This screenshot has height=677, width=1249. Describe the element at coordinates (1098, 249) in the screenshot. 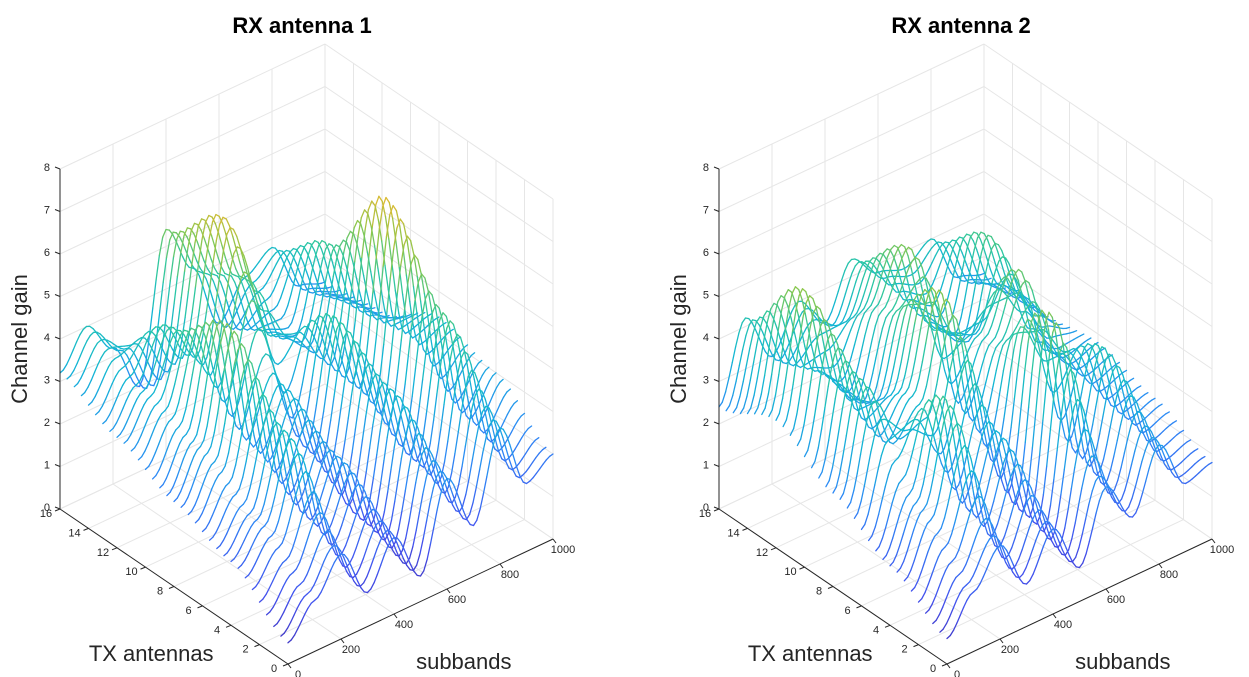

I see `grid-line` at that location.